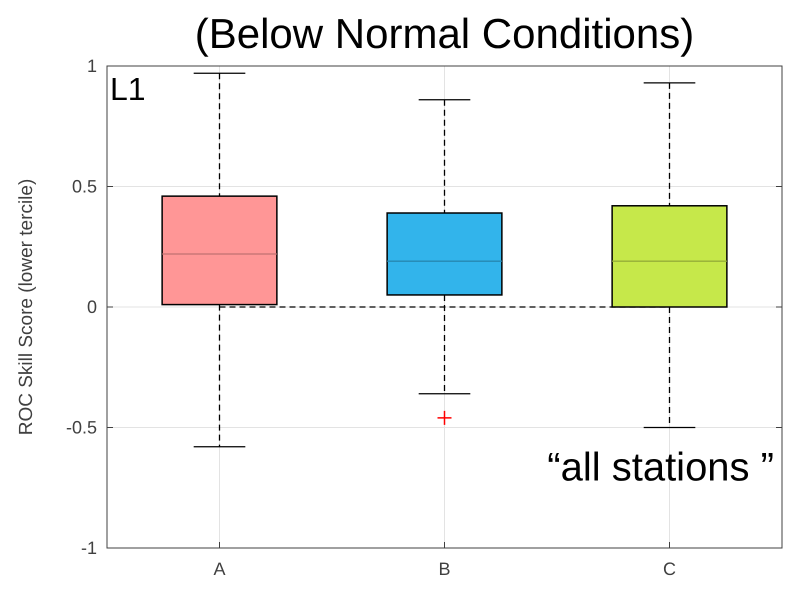  Describe the element at coordinates (444, 568) in the screenshot. I see `x-tick-label: B` at that location.